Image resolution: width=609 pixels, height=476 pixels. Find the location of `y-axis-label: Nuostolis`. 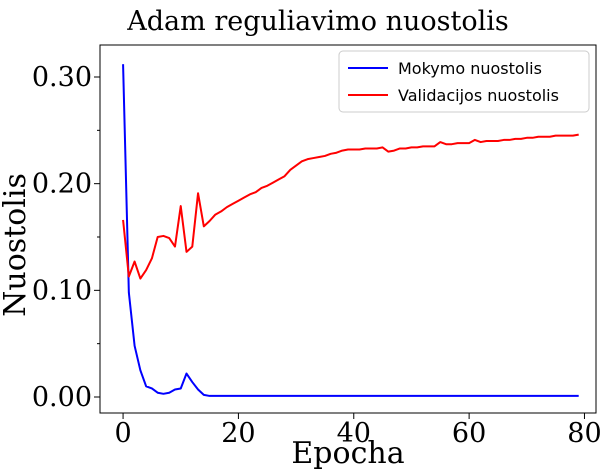

y-axis-label: Nuostolis is located at coordinates (16, 245).